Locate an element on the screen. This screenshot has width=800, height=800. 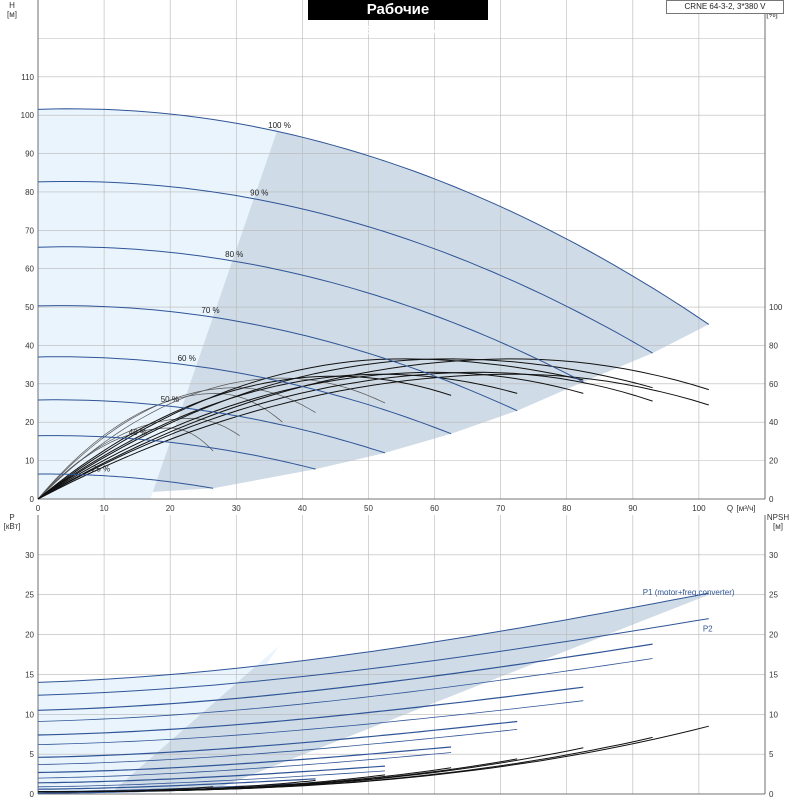
q-tick-label: 10 is located at coordinates (104, 508).